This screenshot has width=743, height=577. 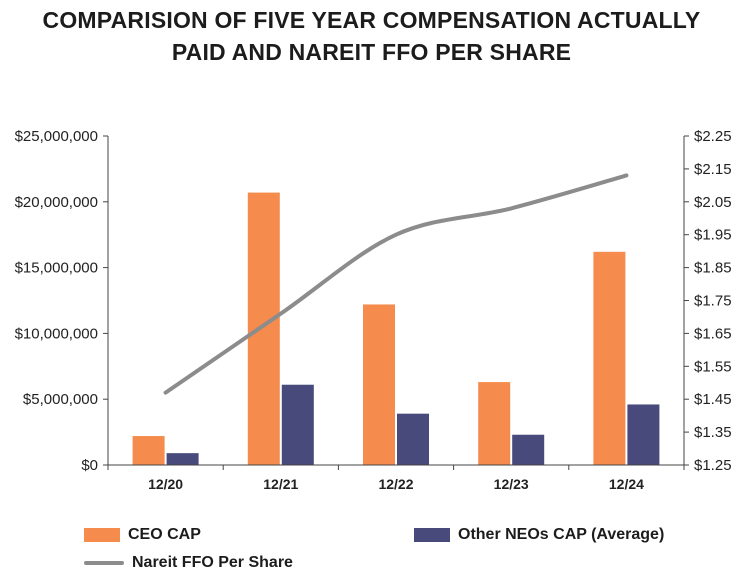 I want to click on left-axis-tick-label: $15,000,000, so click(x=56, y=268).